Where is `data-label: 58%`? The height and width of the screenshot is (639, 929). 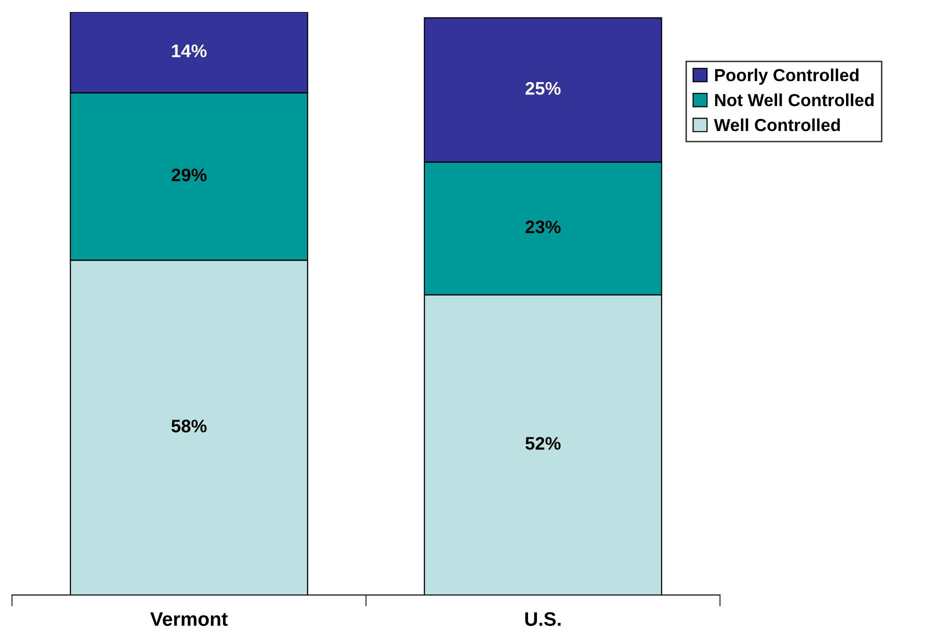
data-label: 58% is located at coordinates (189, 426).